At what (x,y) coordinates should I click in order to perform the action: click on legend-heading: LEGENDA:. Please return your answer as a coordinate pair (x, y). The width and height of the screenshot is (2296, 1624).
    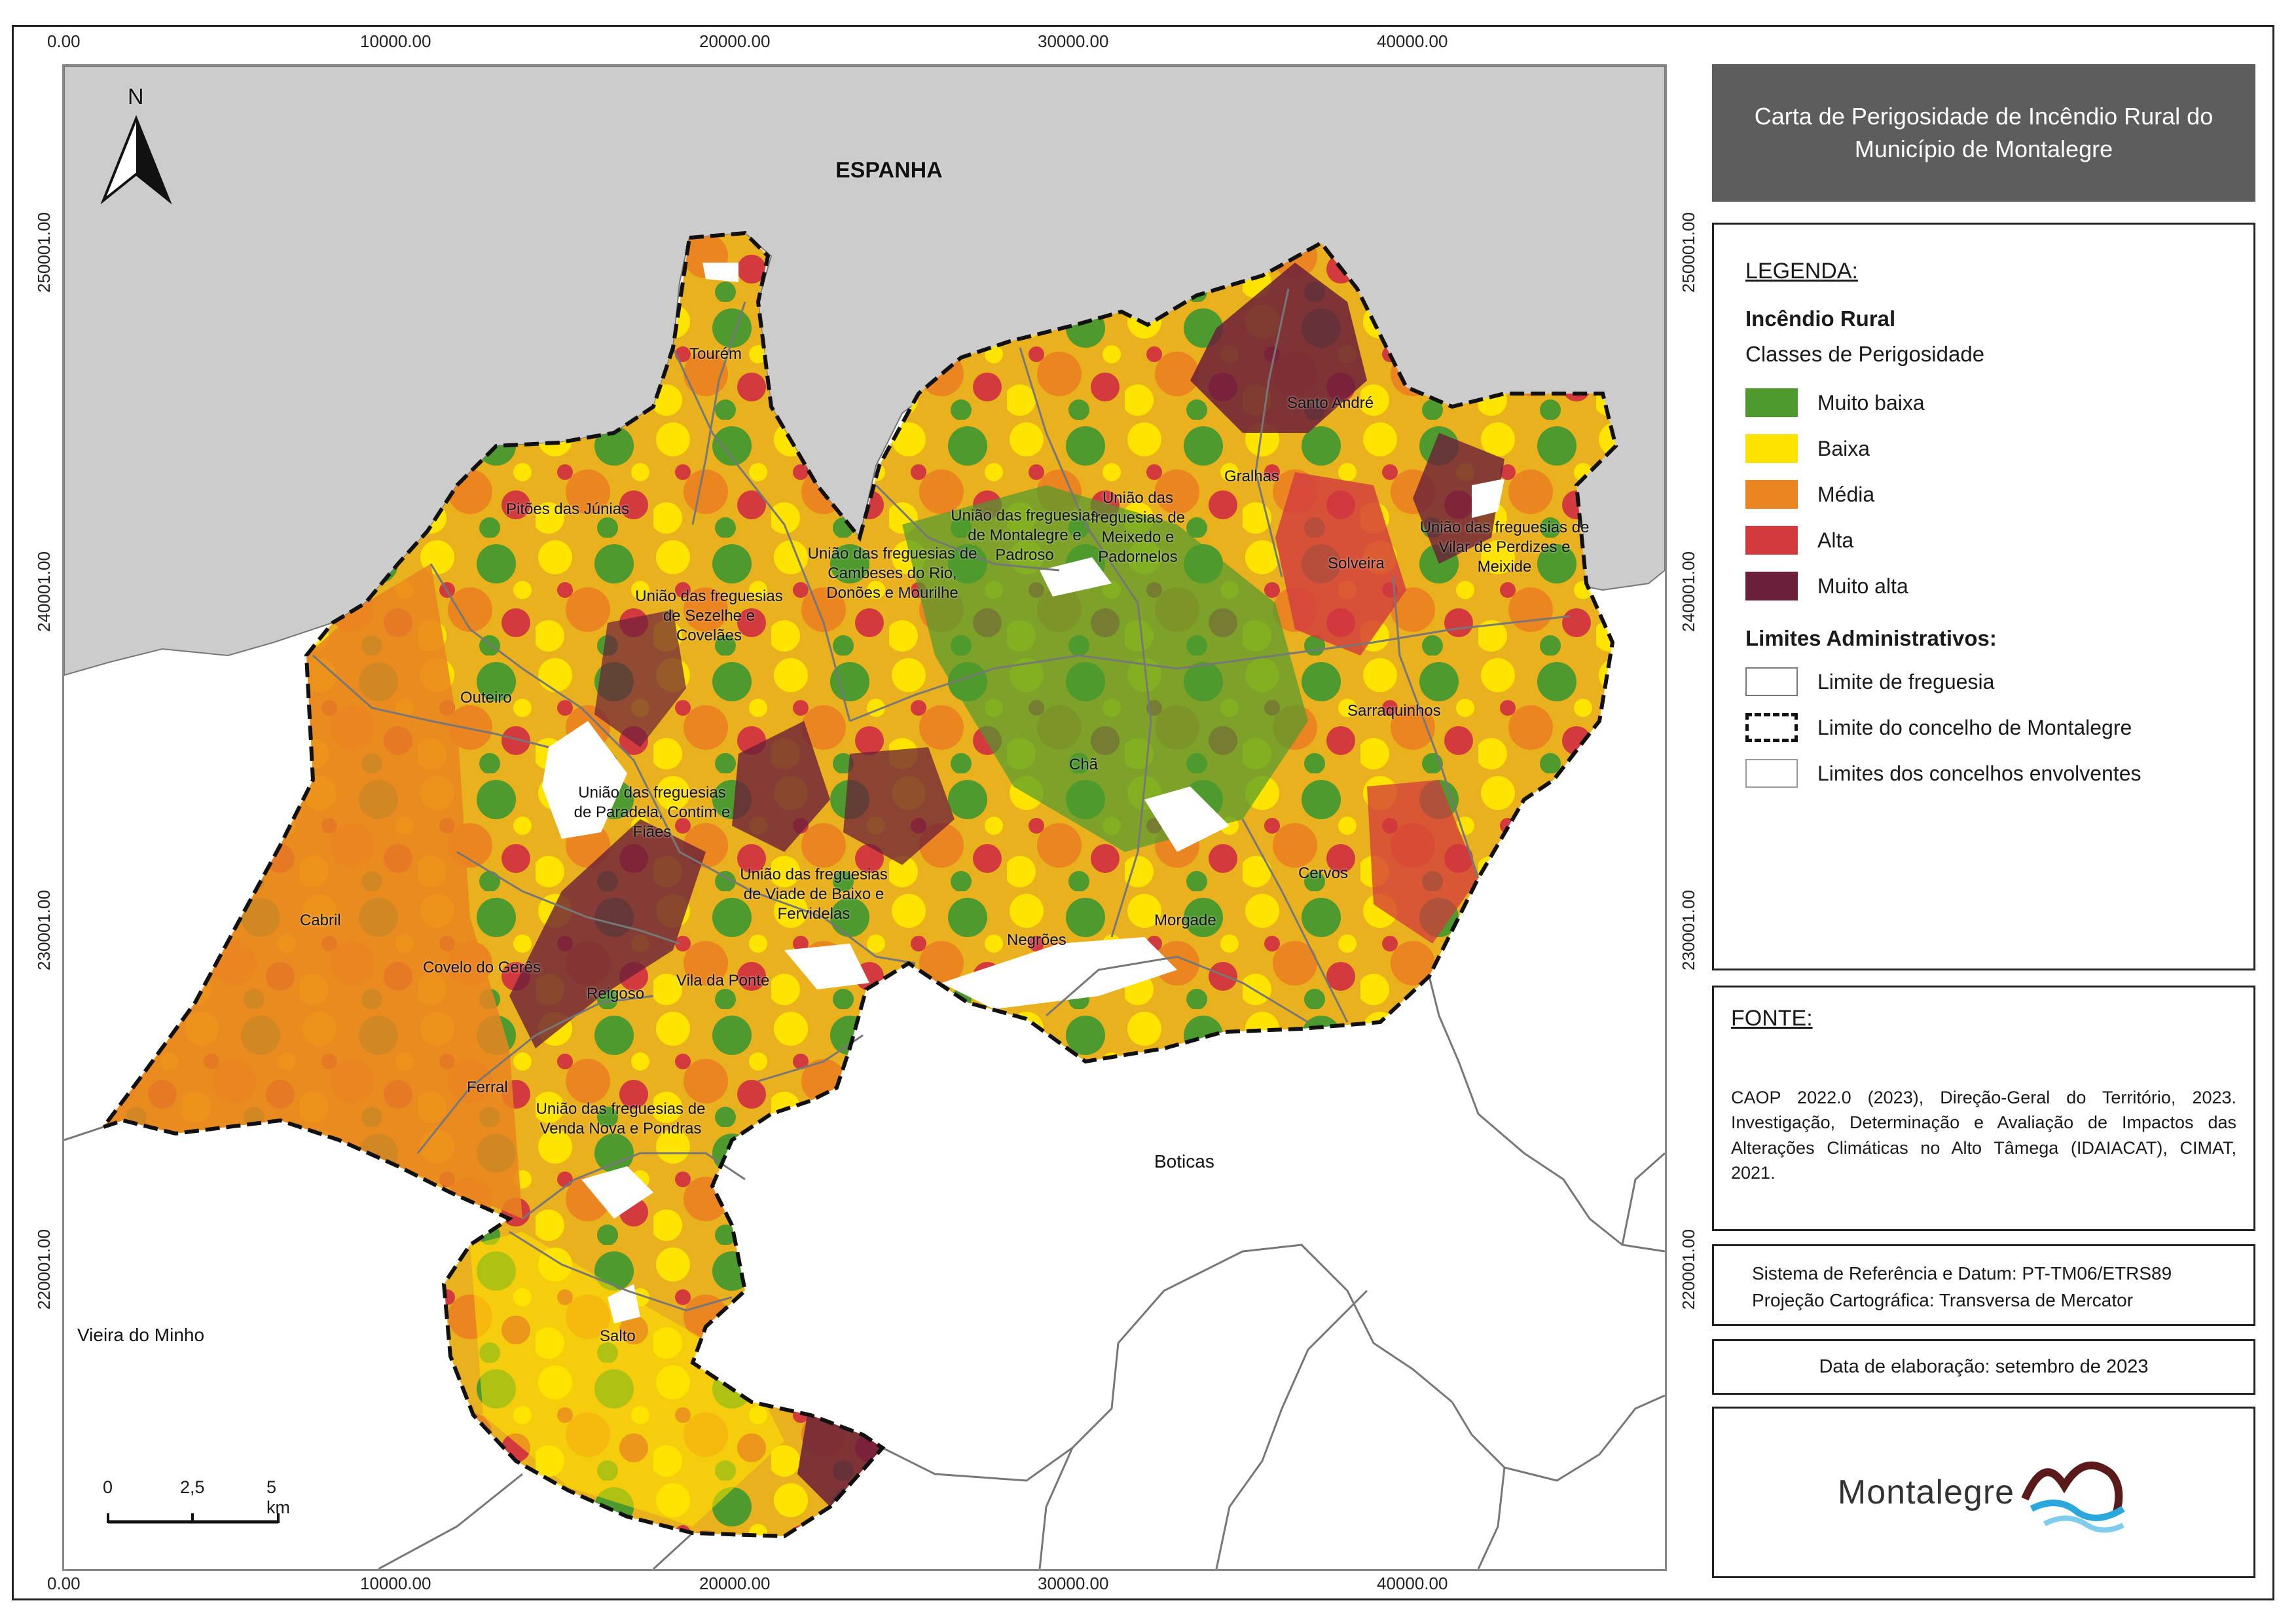
    Looking at the image, I should click on (1801, 271).